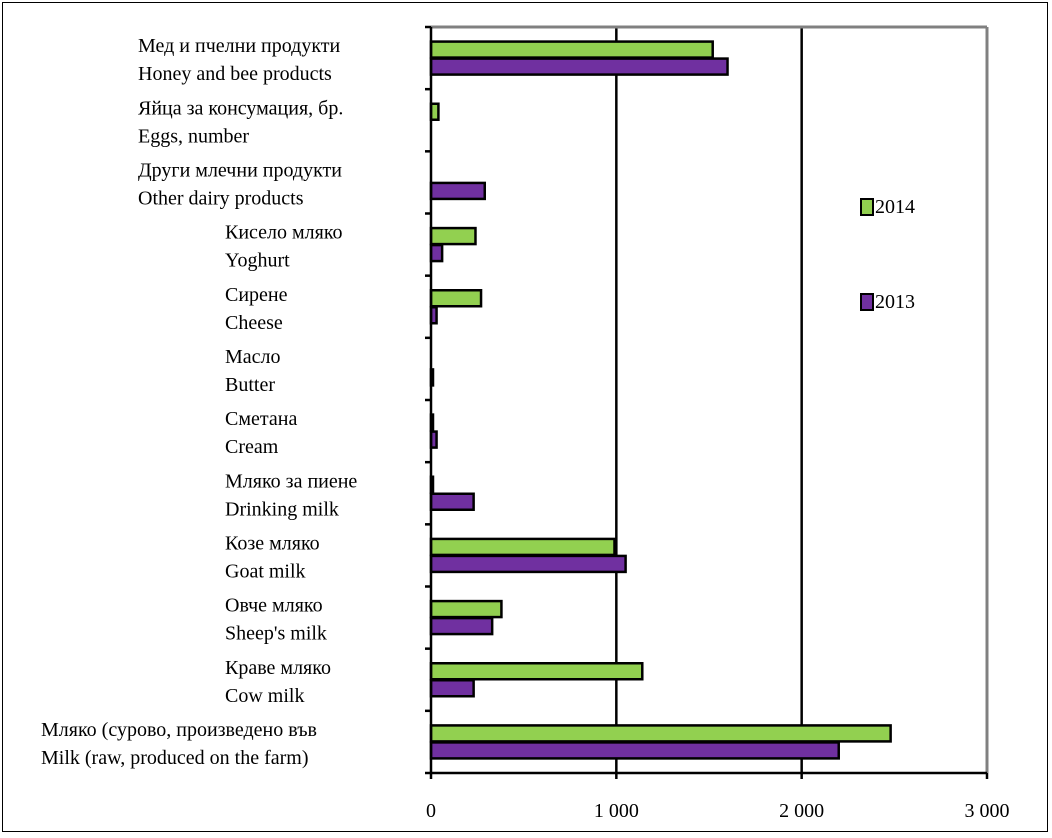  I want to click on legend-swatch-2014, so click(867, 207).